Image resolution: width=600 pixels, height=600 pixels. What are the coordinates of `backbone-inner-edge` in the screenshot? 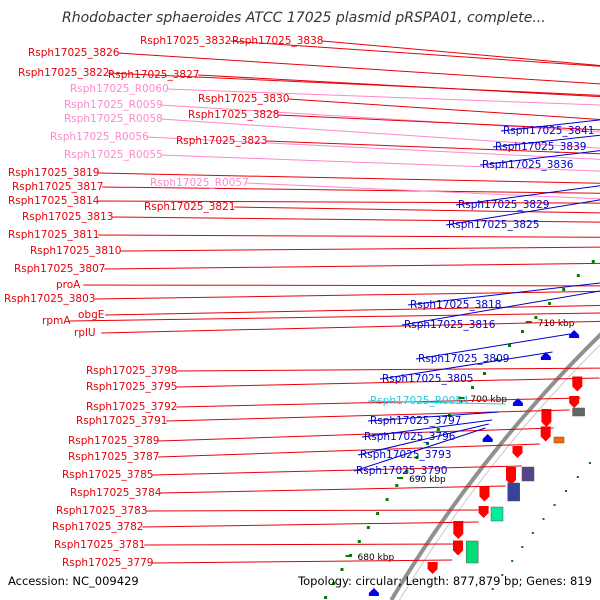 It's located at (499, 472).